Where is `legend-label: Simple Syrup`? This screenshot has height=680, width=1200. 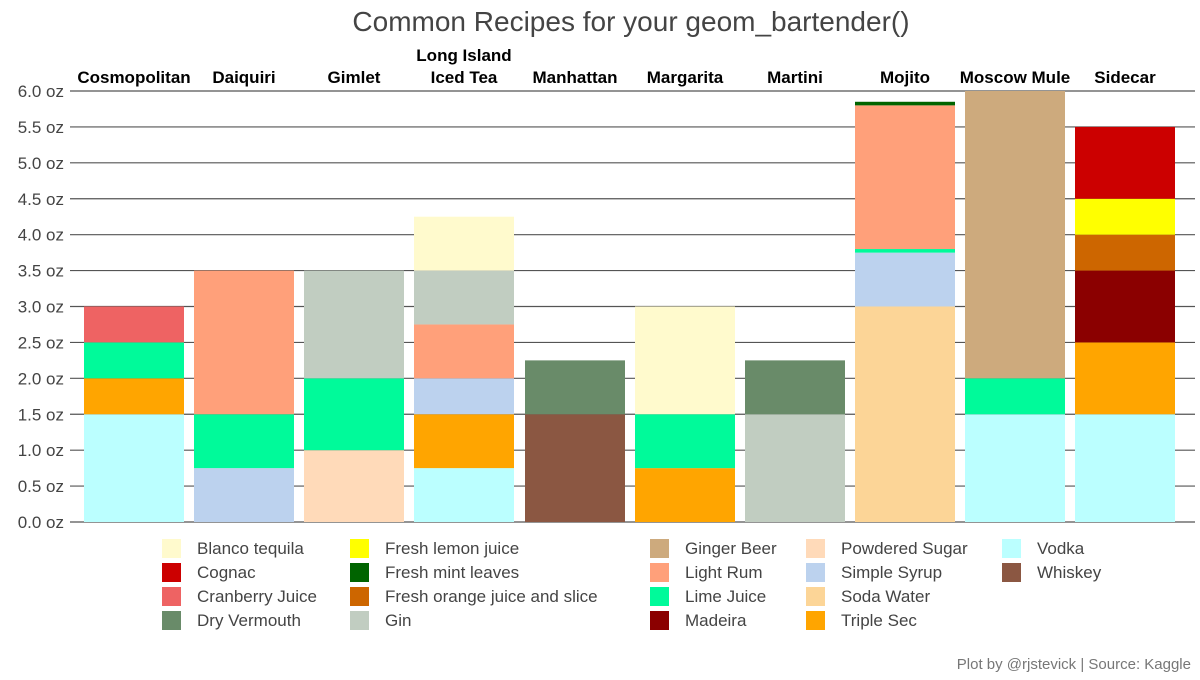
legend-label: Simple Syrup is located at coordinates (891, 572).